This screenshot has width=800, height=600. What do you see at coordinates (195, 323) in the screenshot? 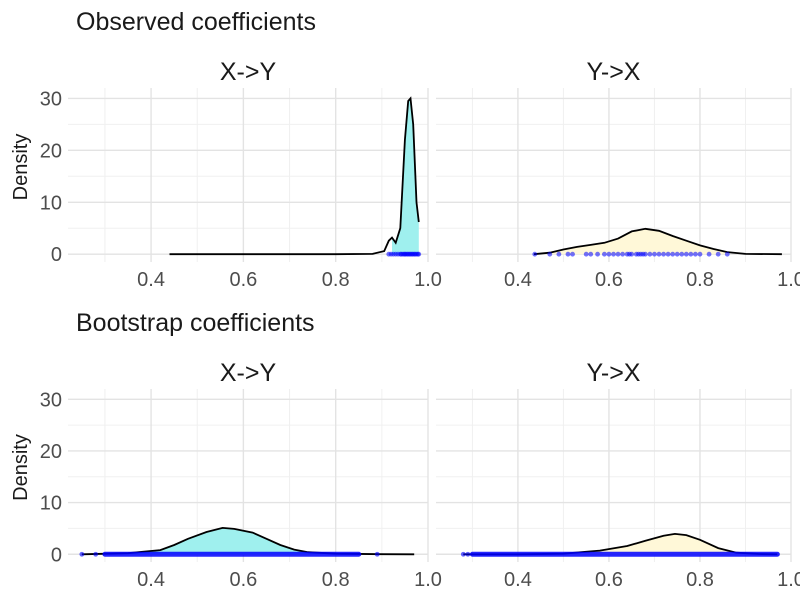
I see `bootstrap-section-title: Bootstrap coefficients` at bounding box center [195, 323].